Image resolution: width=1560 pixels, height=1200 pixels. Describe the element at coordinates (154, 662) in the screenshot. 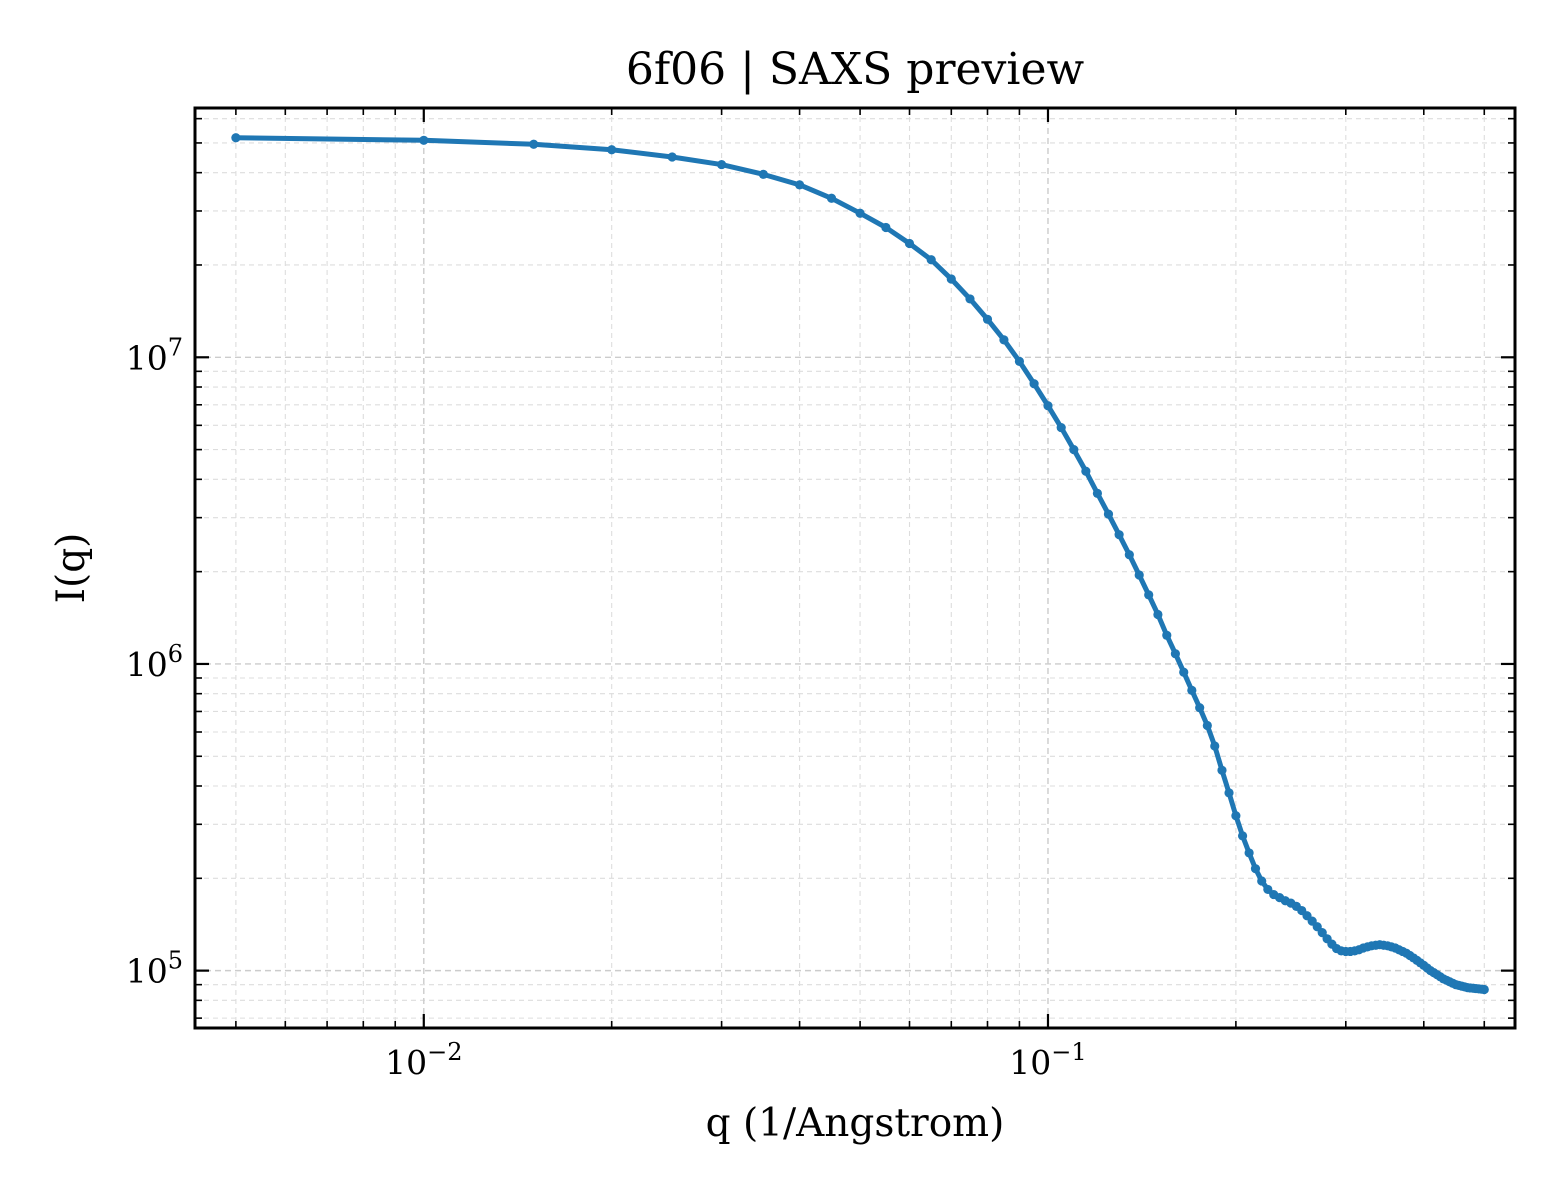

I see `y-tick-label: 10⁶` at that location.